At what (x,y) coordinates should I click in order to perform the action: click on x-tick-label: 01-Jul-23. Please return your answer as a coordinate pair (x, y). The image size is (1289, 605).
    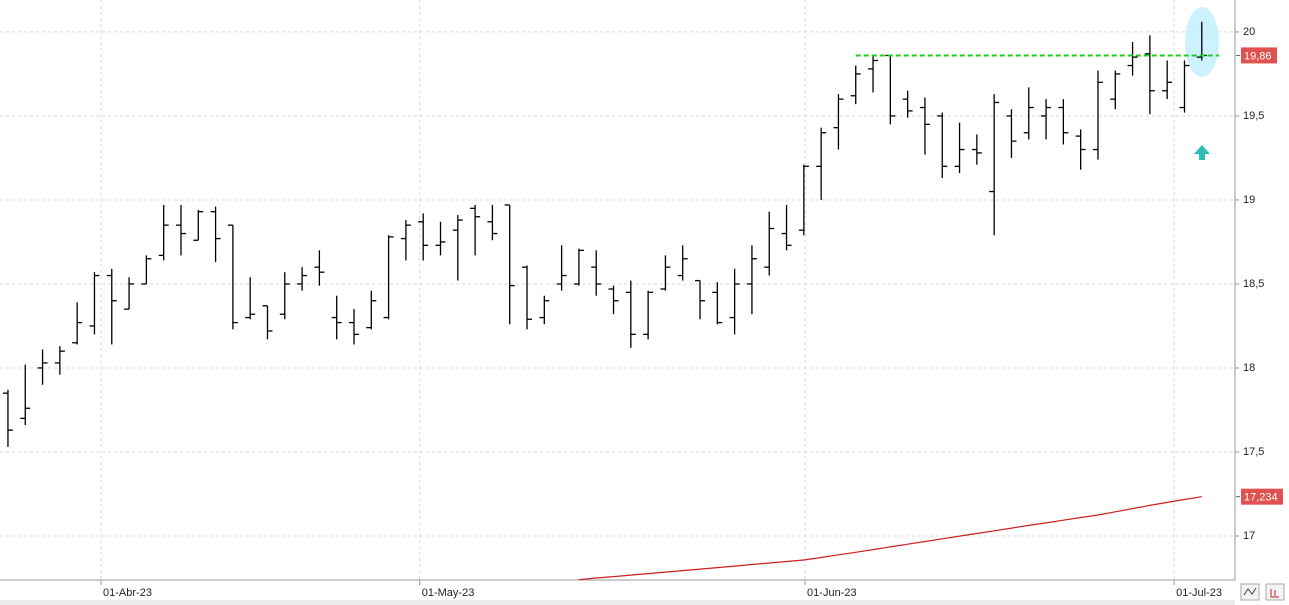
    Looking at the image, I should click on (1199, 593).